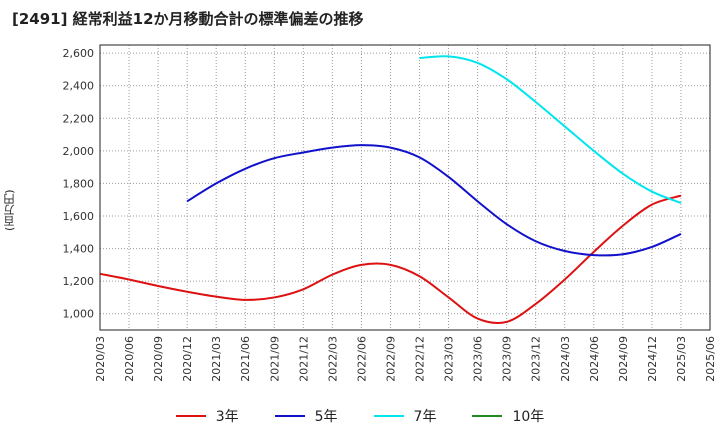 The height and width of the screenshot is (440, 720). What do you see at coordinates (507, 359) in the screenshot?
I see `x-tick-label: 2023/09` at bounding box center [507, 359].